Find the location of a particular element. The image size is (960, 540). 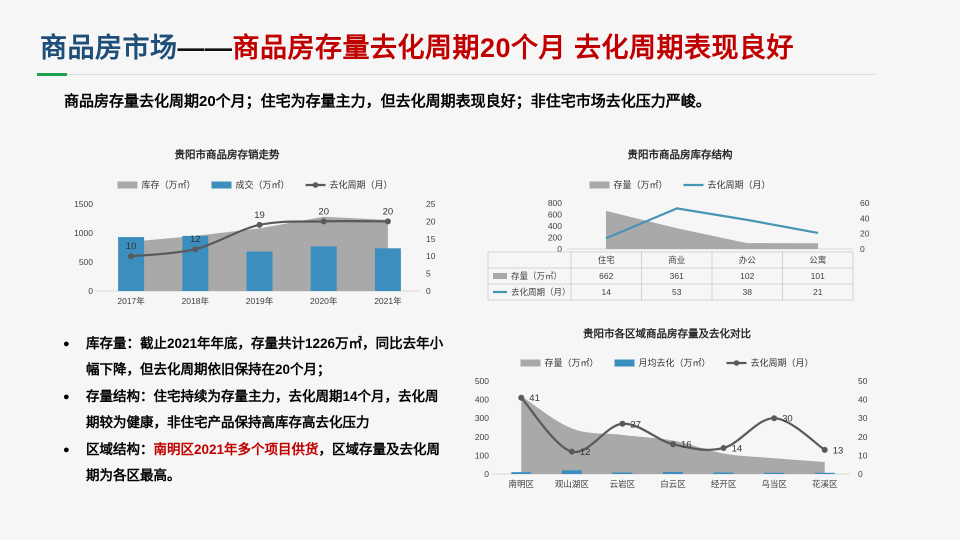

left-axis-tick: 1500 is located at coordinates (83, 204).